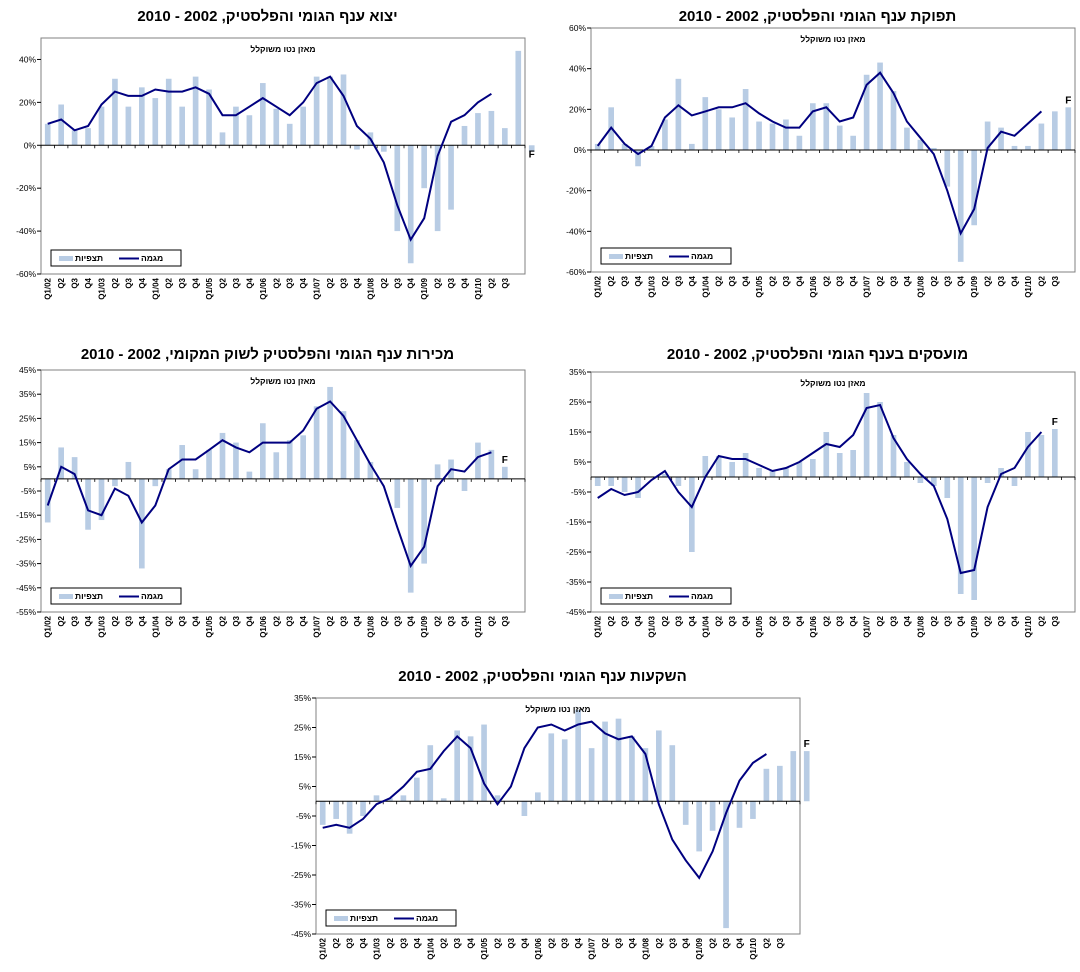 The width and height of the screenshot is (1080, 972). Describe the element at coordinates (576, 231) in the screenshot. I see `y-tick-label: -40%` at that location.